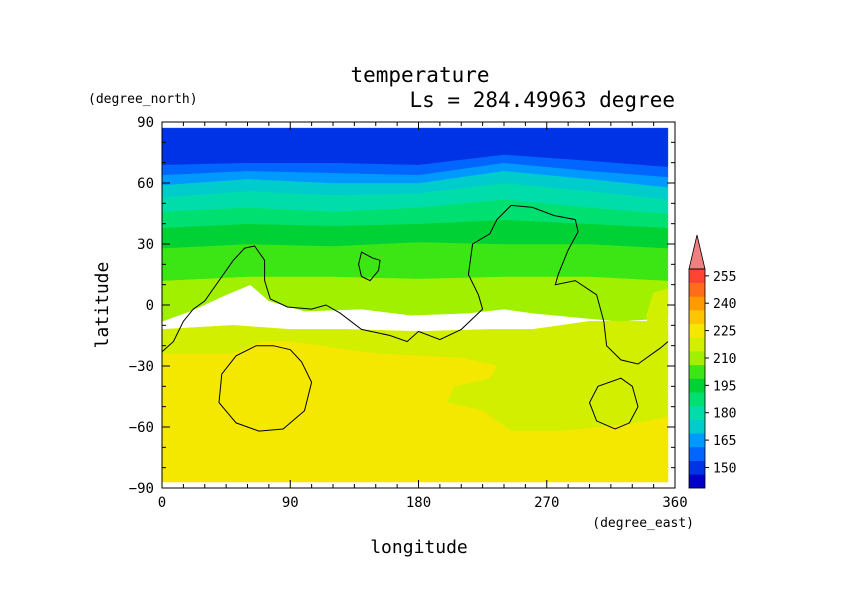  I want to click on x-tick-label: 90, so click(290, 503).